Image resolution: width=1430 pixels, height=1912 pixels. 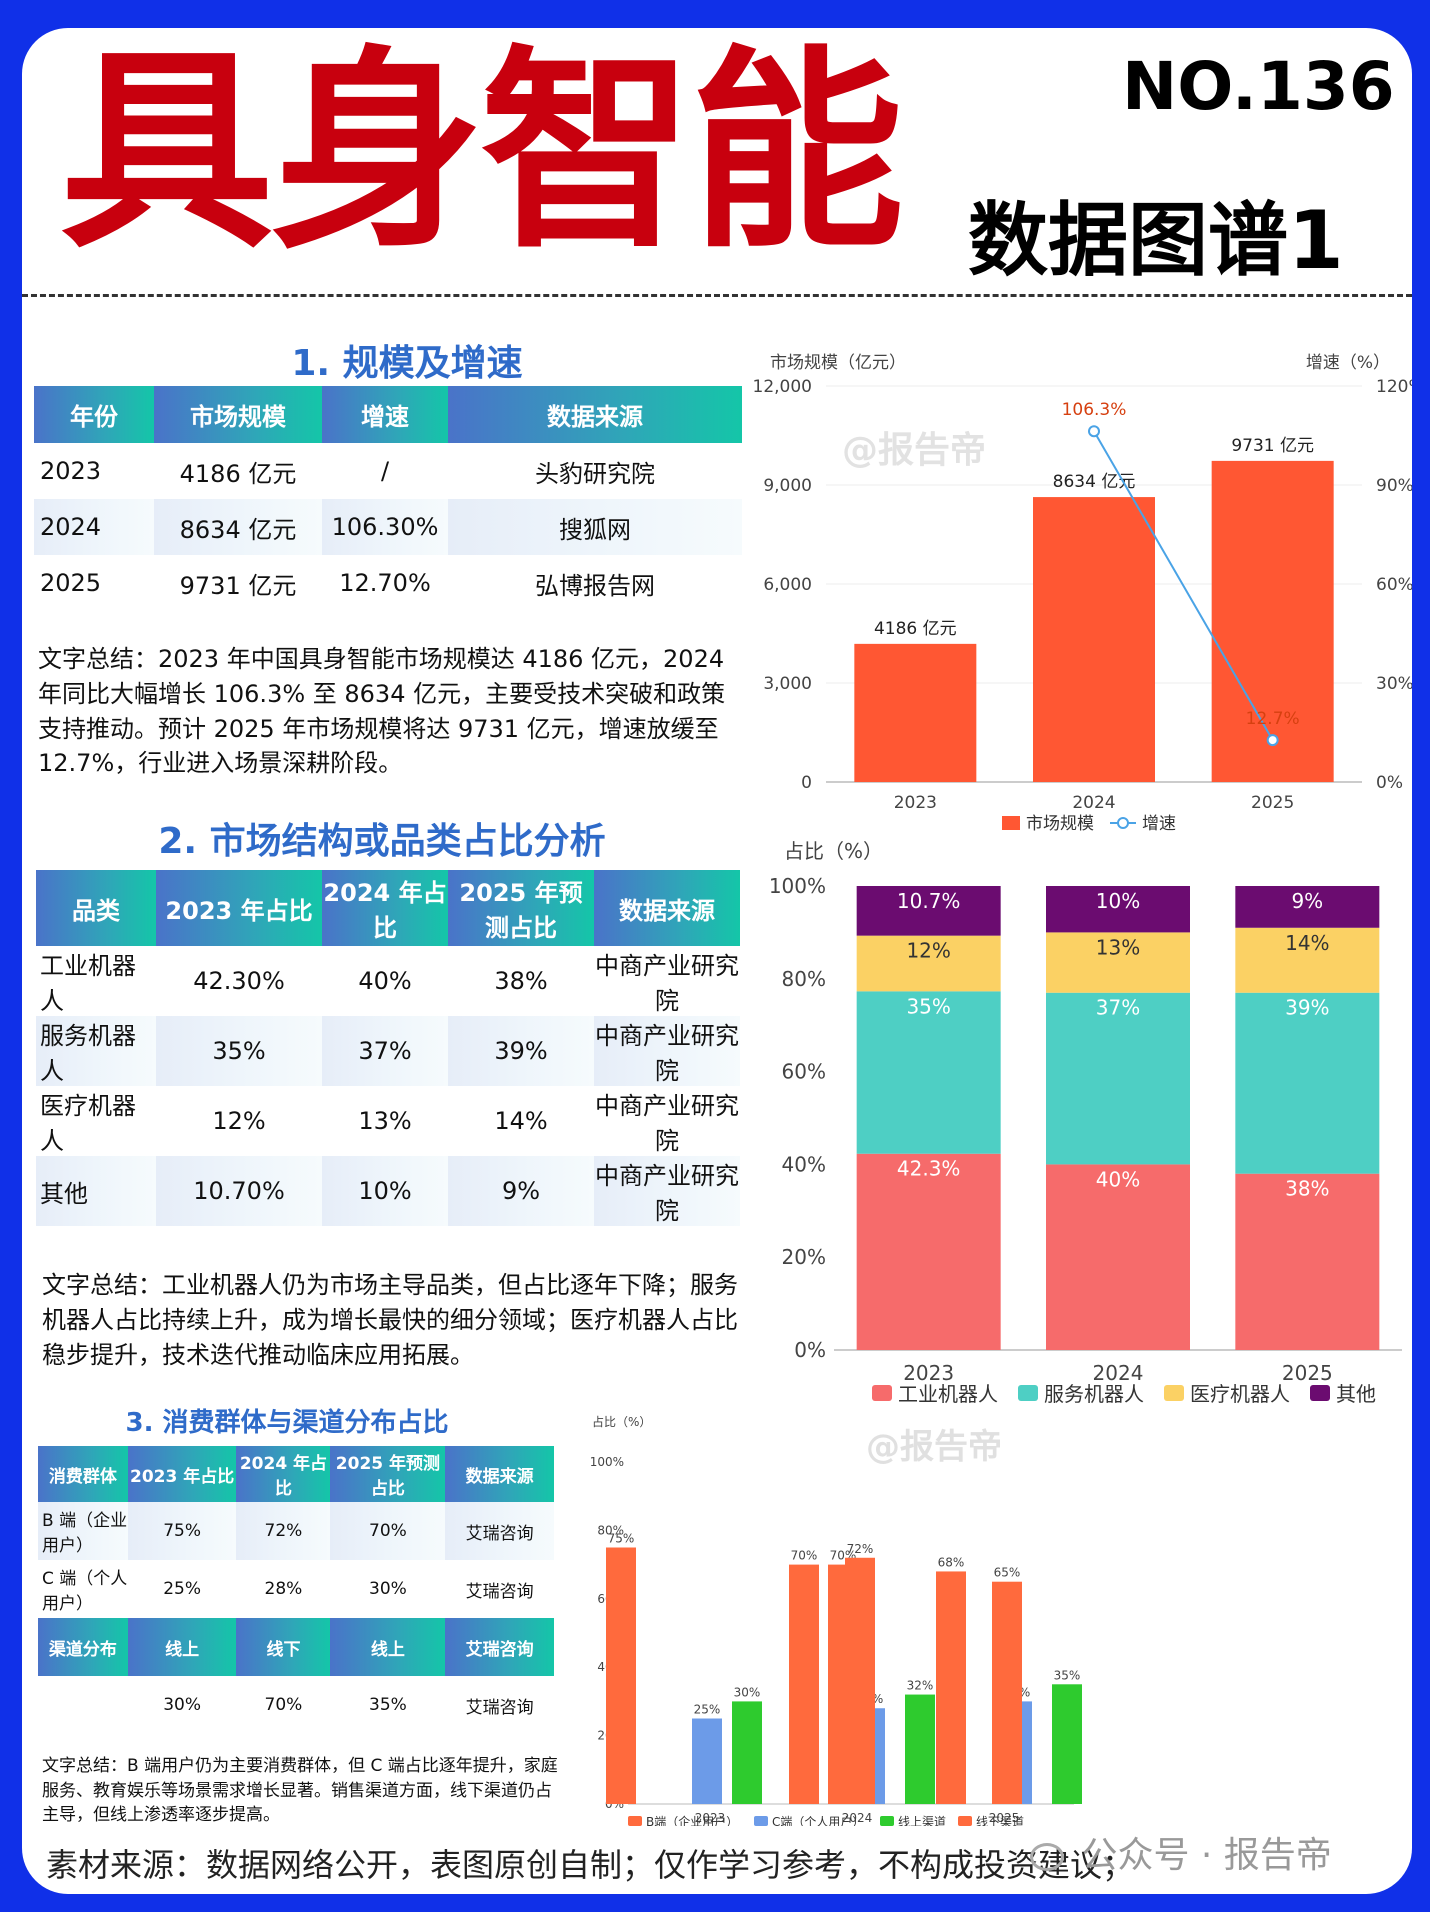 What do you see at coordinates (1118, 1008) in the screenshot?
I see `bar-data-label: 37%` at bounding box center [1118, 1008].